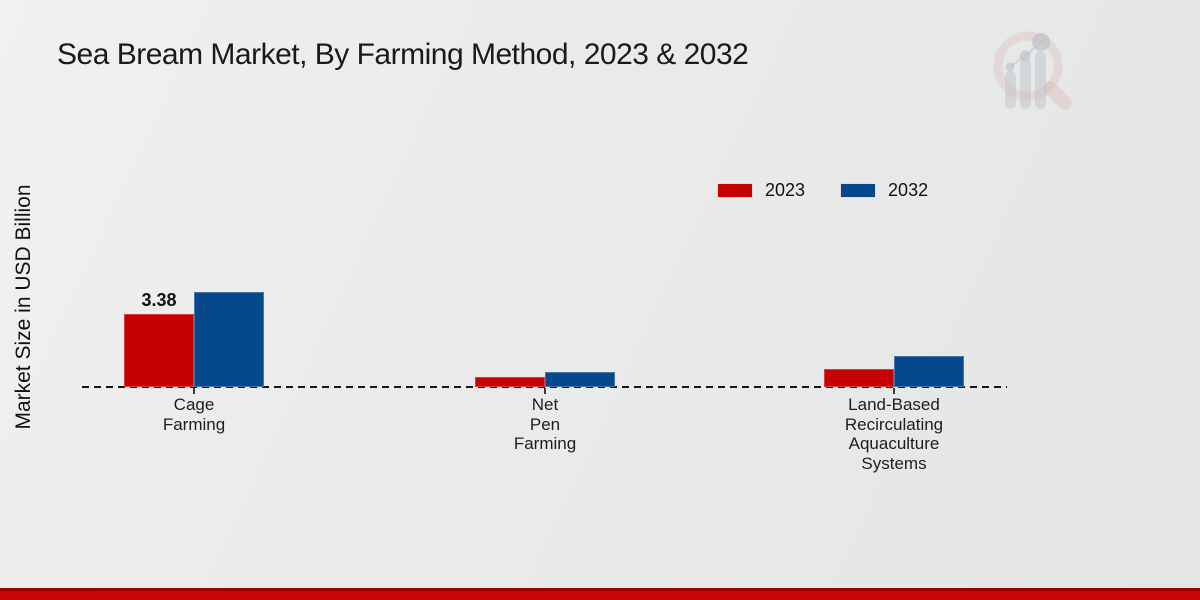  What do you see at coordinates (1032, 70) in the screenshot?
I see `market-research-logo-watermark` at bounding box center [1032, 70].